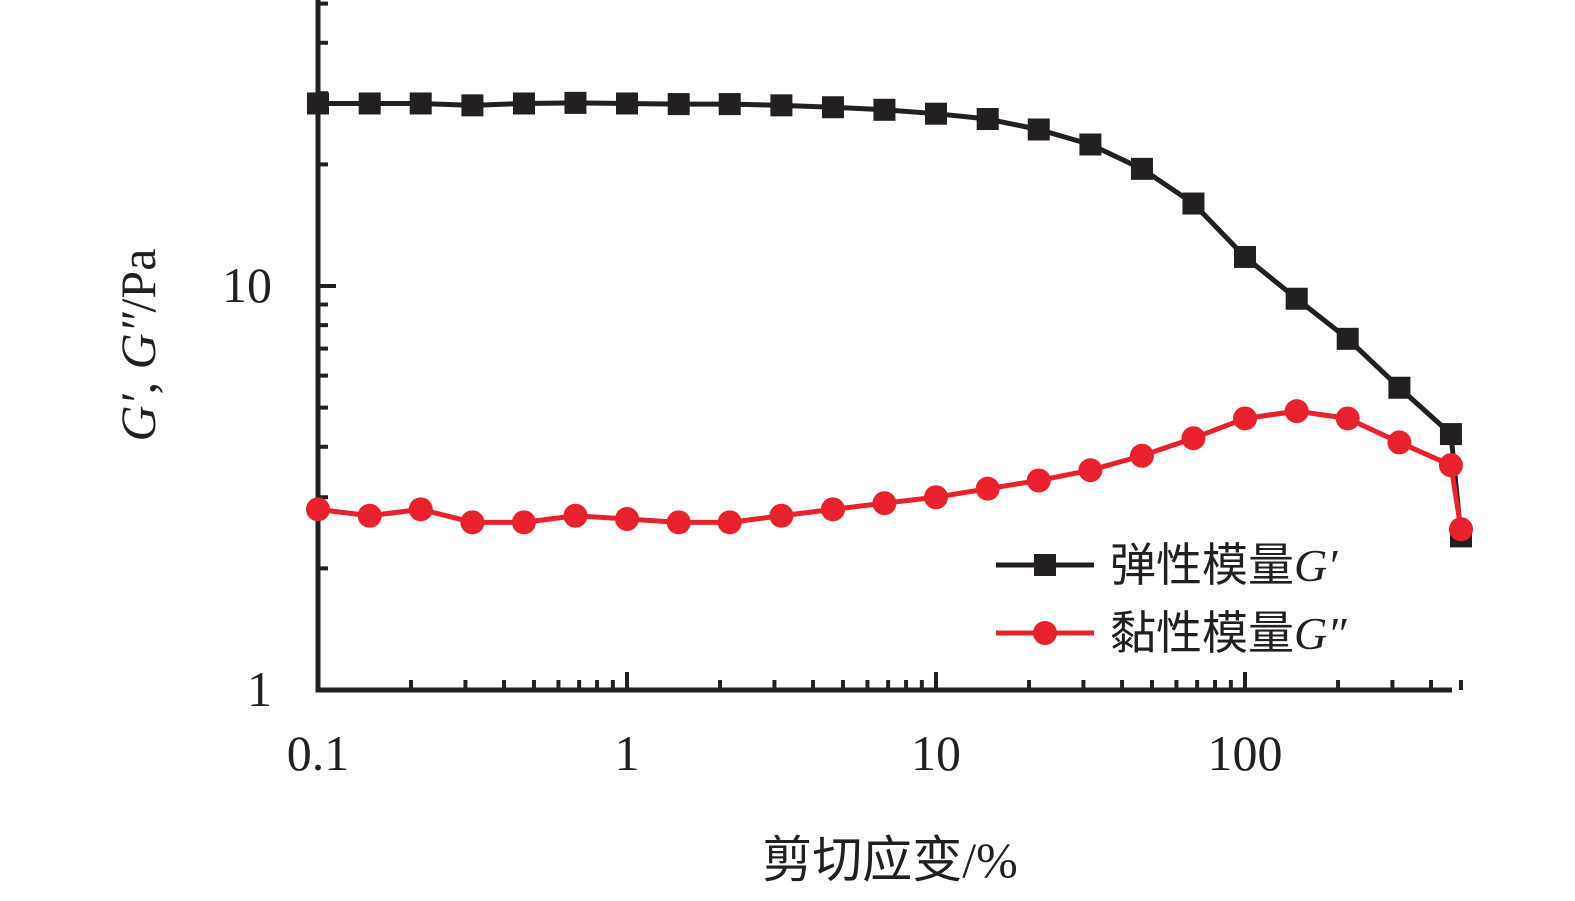 This screenshot has height=901, width=1575. What do you see at coordinates (1316, 565) in the screenshot?
I see `legend-label-symbol: G′` at bounding box center [1316, 565].